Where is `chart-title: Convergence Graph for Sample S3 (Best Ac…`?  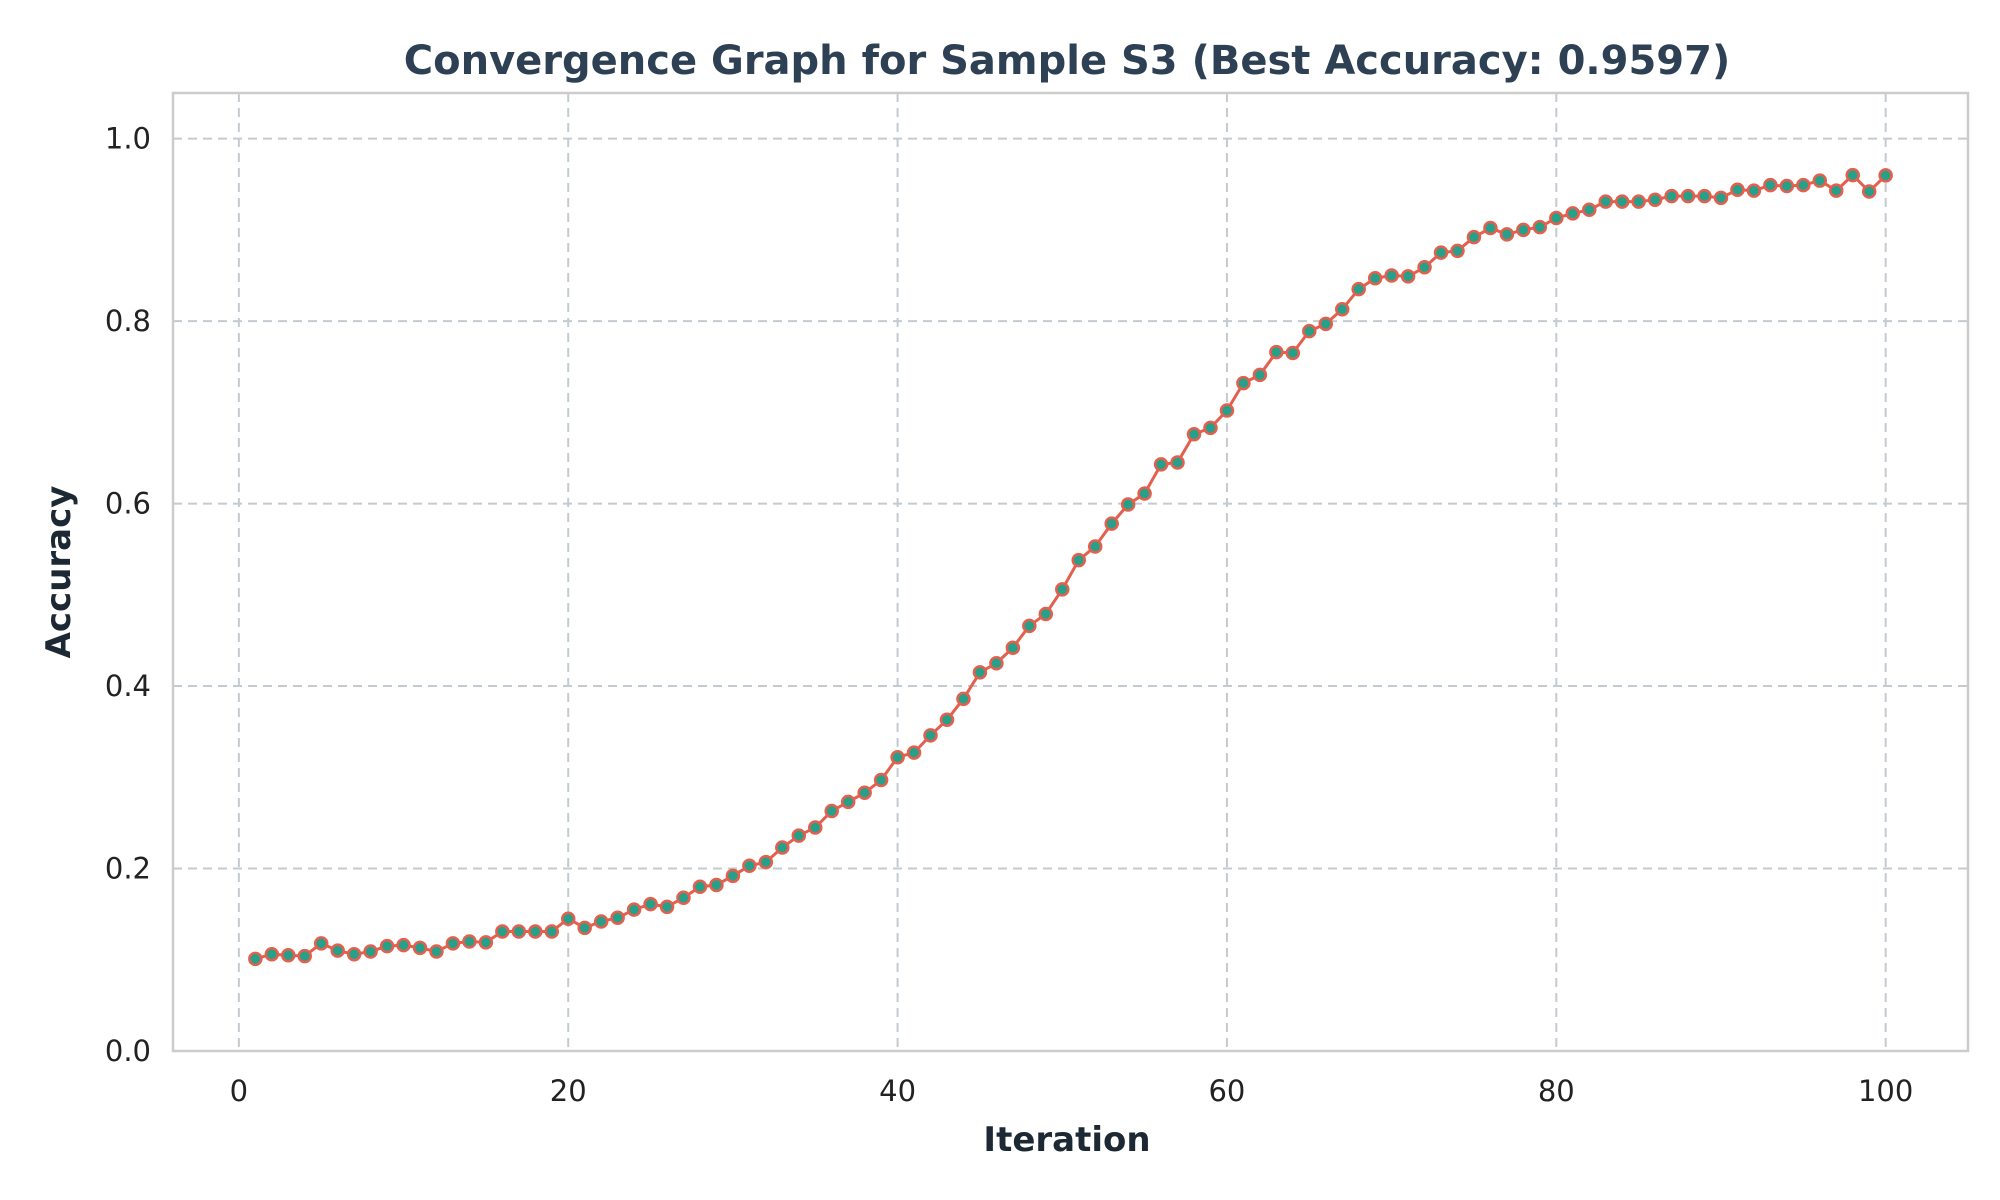 chart-title: Convergence Graph for Sample S3 (Best Ac… is located at coordinates (1067, 61).